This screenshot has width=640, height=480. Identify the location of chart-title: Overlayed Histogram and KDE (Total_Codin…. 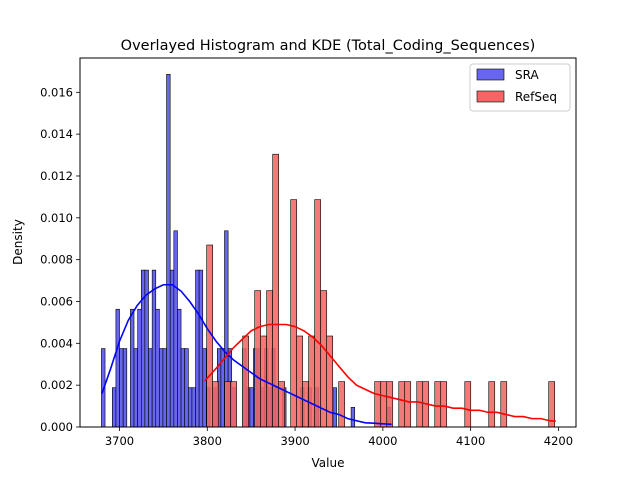
(328, 46).